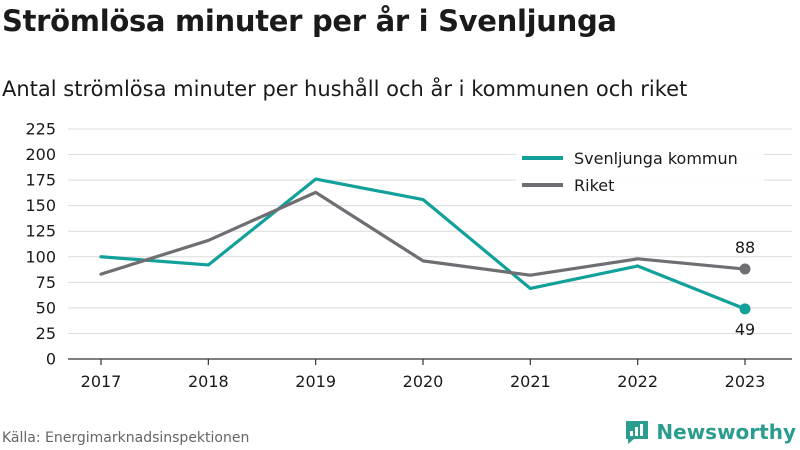  I want to click on y-tick-label: 75, so click(46, 282).